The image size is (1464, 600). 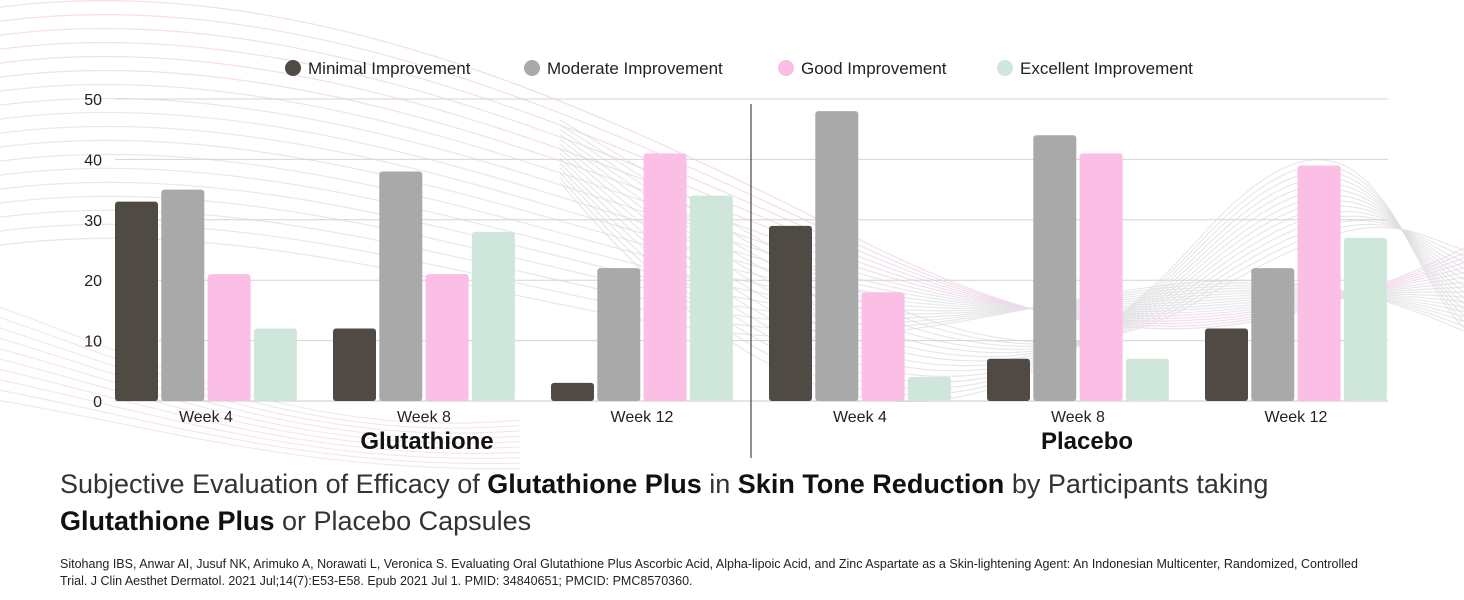 What do you see at coordinates (1136, 484) in the screenshot?
I see `caption-part: by Participants taking` at bounding box center [1136, 484].